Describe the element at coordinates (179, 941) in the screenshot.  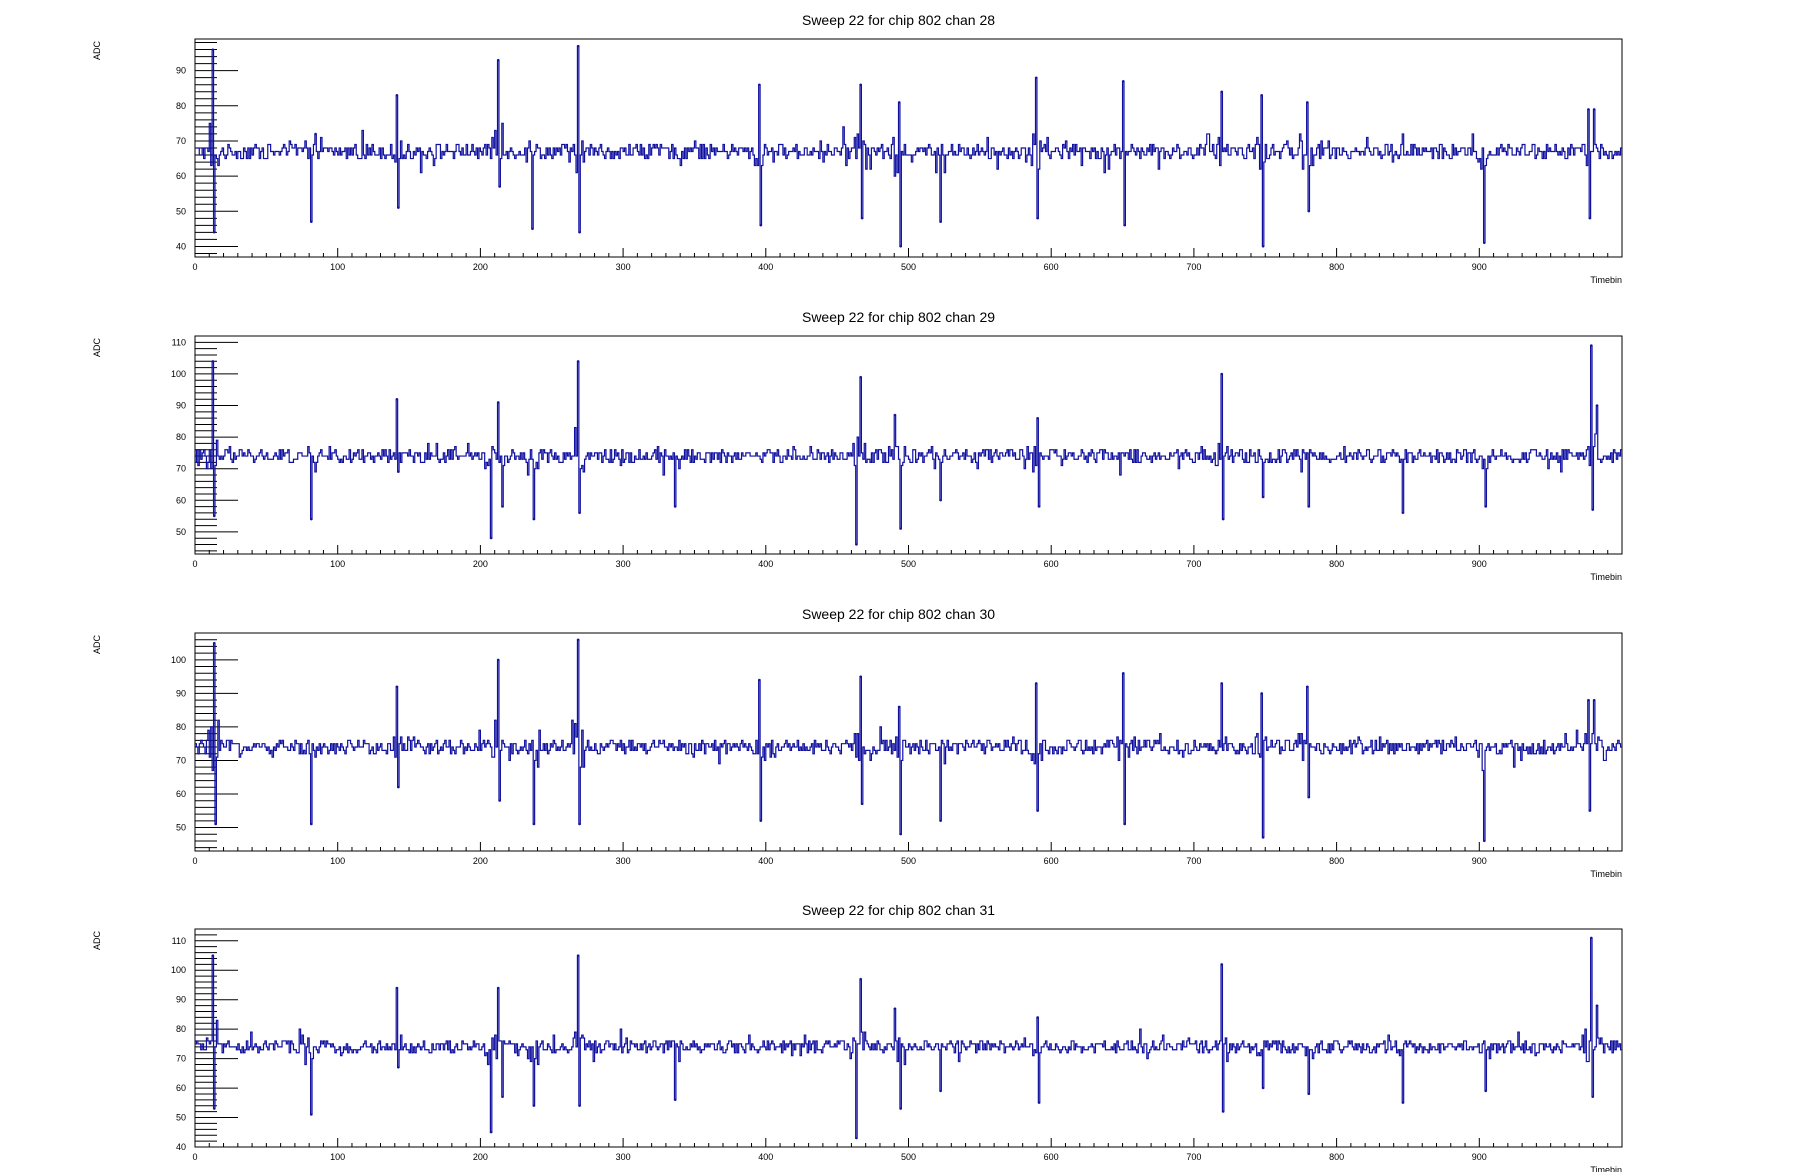
I see `y-tick-label: 110` at that location.